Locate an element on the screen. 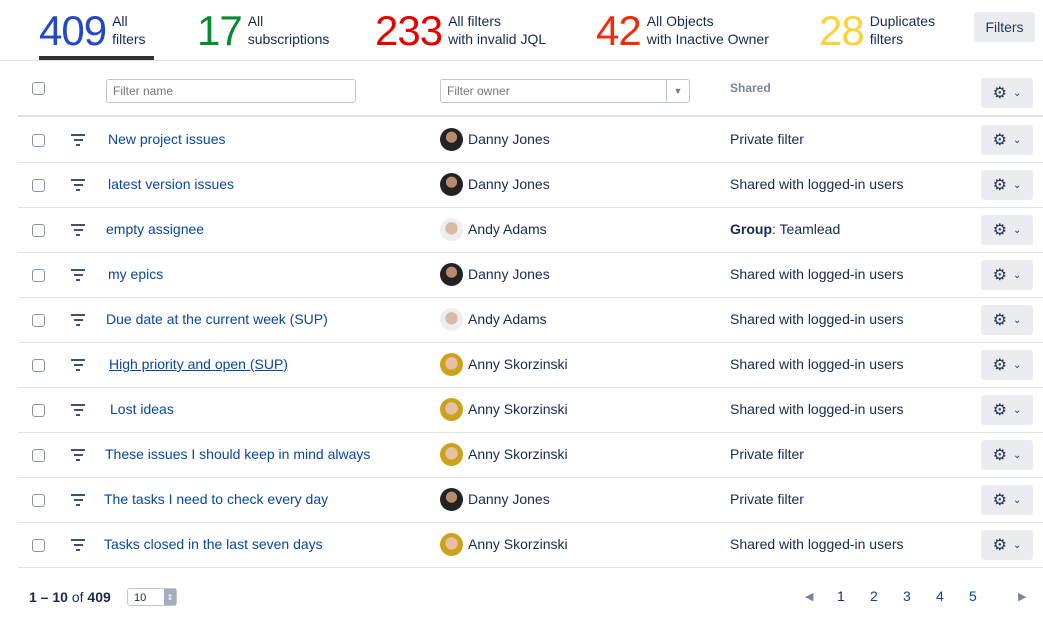  stat-value: 42 is located at coordinates (619, 30).